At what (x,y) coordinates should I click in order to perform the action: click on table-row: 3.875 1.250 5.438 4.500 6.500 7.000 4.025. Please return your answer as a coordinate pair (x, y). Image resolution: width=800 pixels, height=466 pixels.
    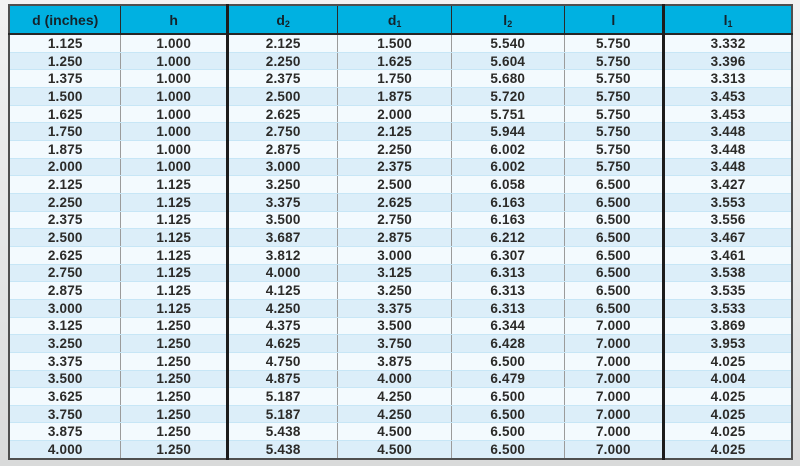
    Looking at the image, I should click on (400, 432).